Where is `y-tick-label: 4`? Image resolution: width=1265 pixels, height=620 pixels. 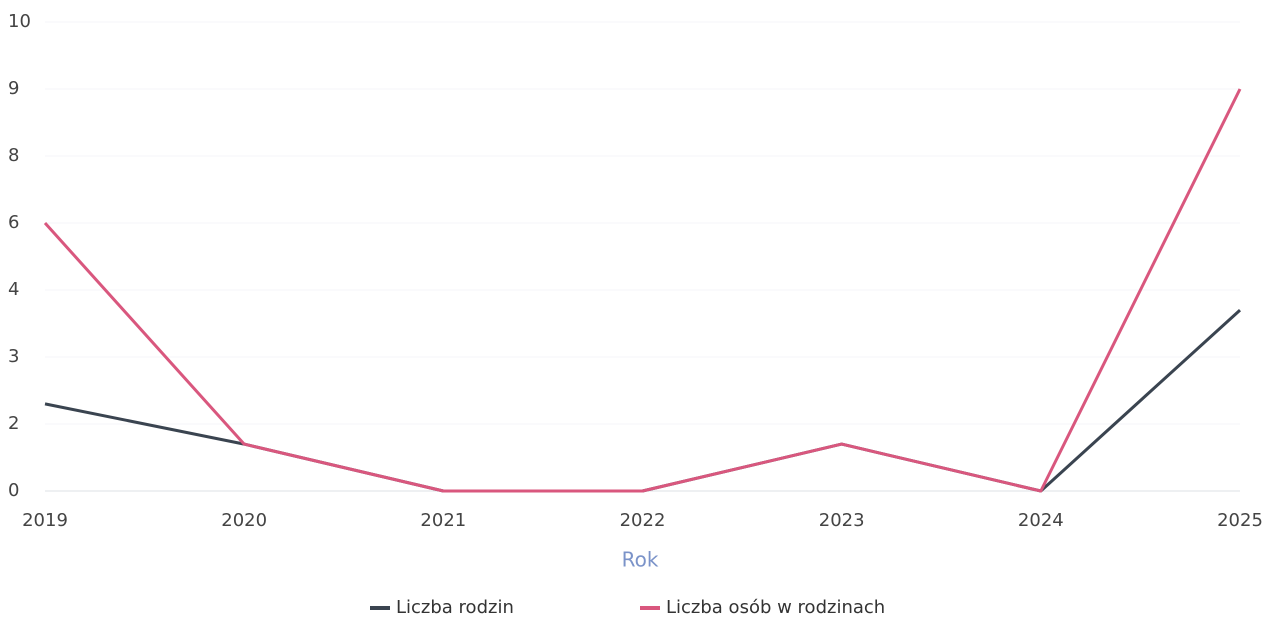
y-tick-label: 4 is located at coordinates (13, 289).